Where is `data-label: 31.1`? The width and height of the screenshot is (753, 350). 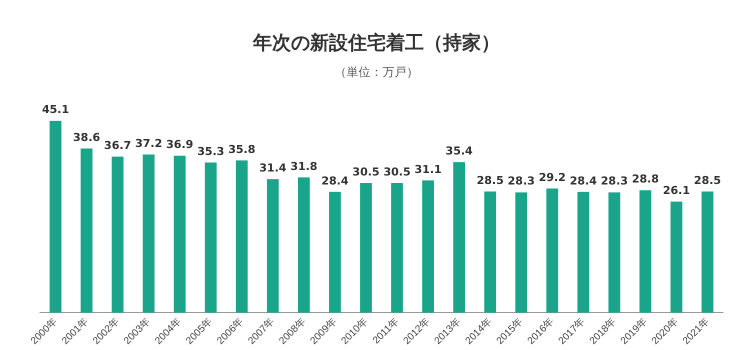 data-label: 31.1 is located at coordinates (428, 169).